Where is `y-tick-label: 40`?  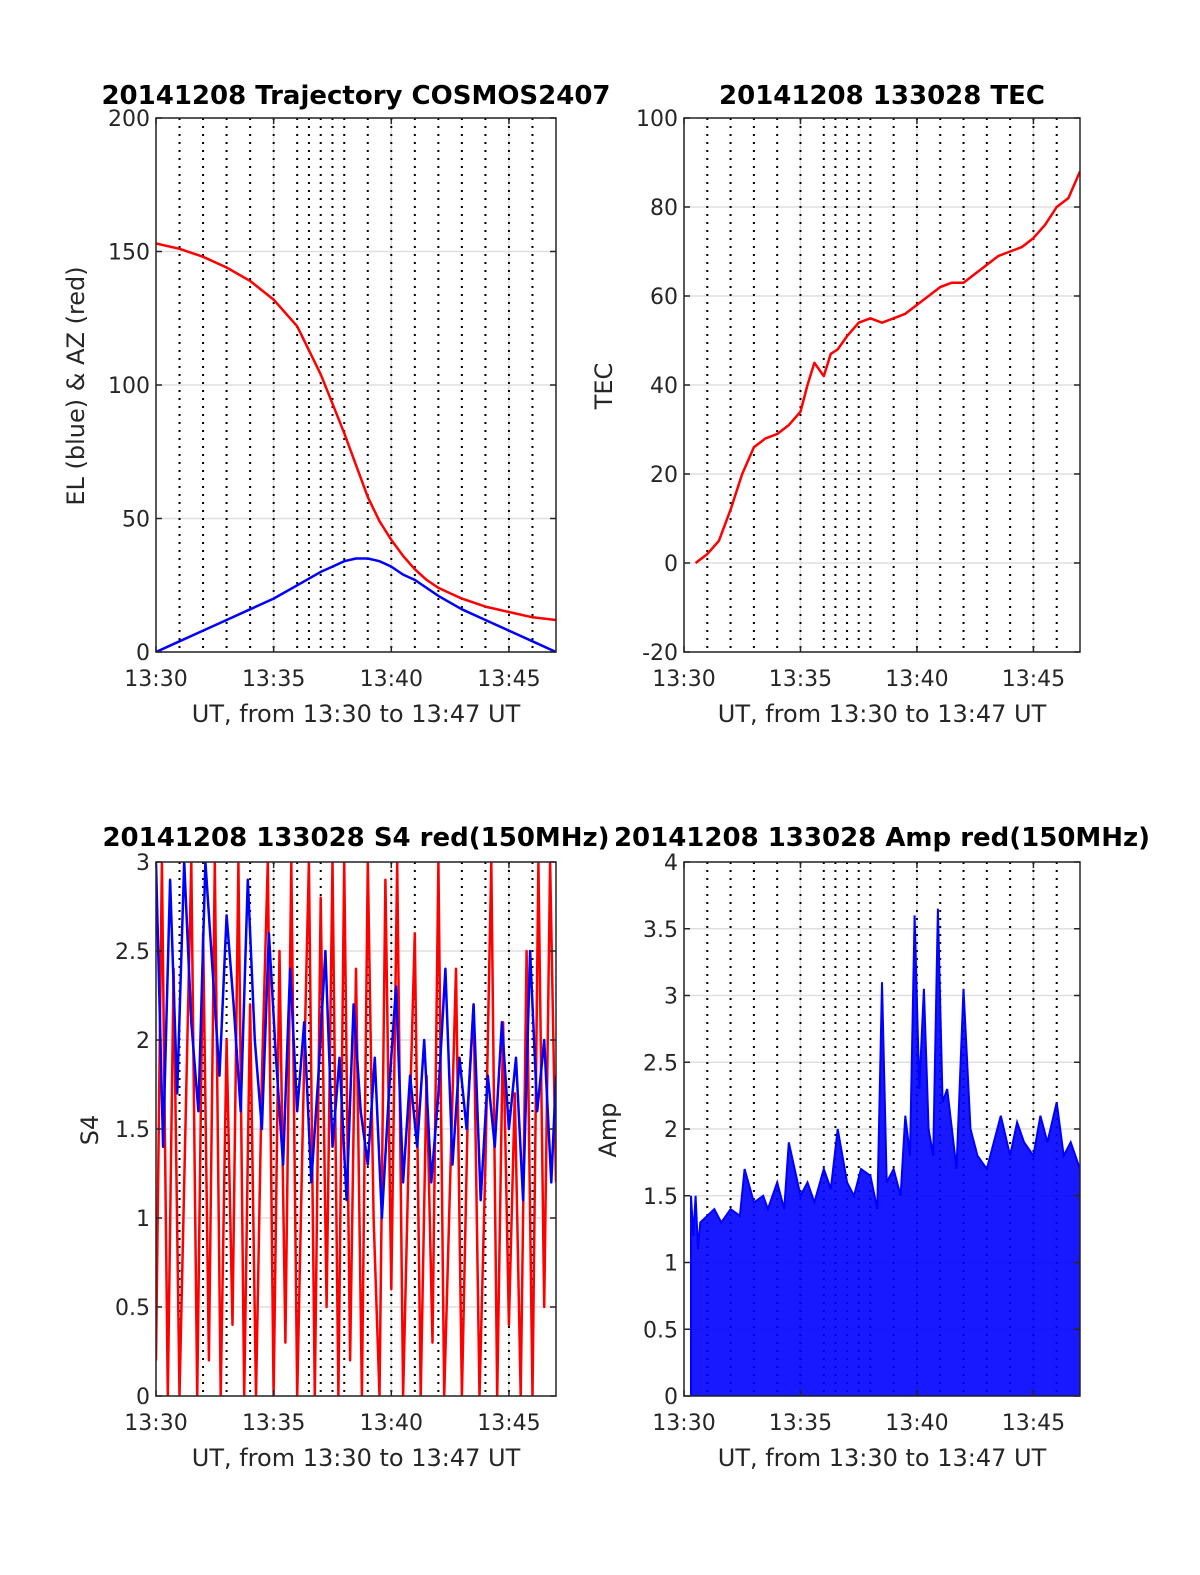
y-tick-label: 40 is located at coordinates (664, 386).